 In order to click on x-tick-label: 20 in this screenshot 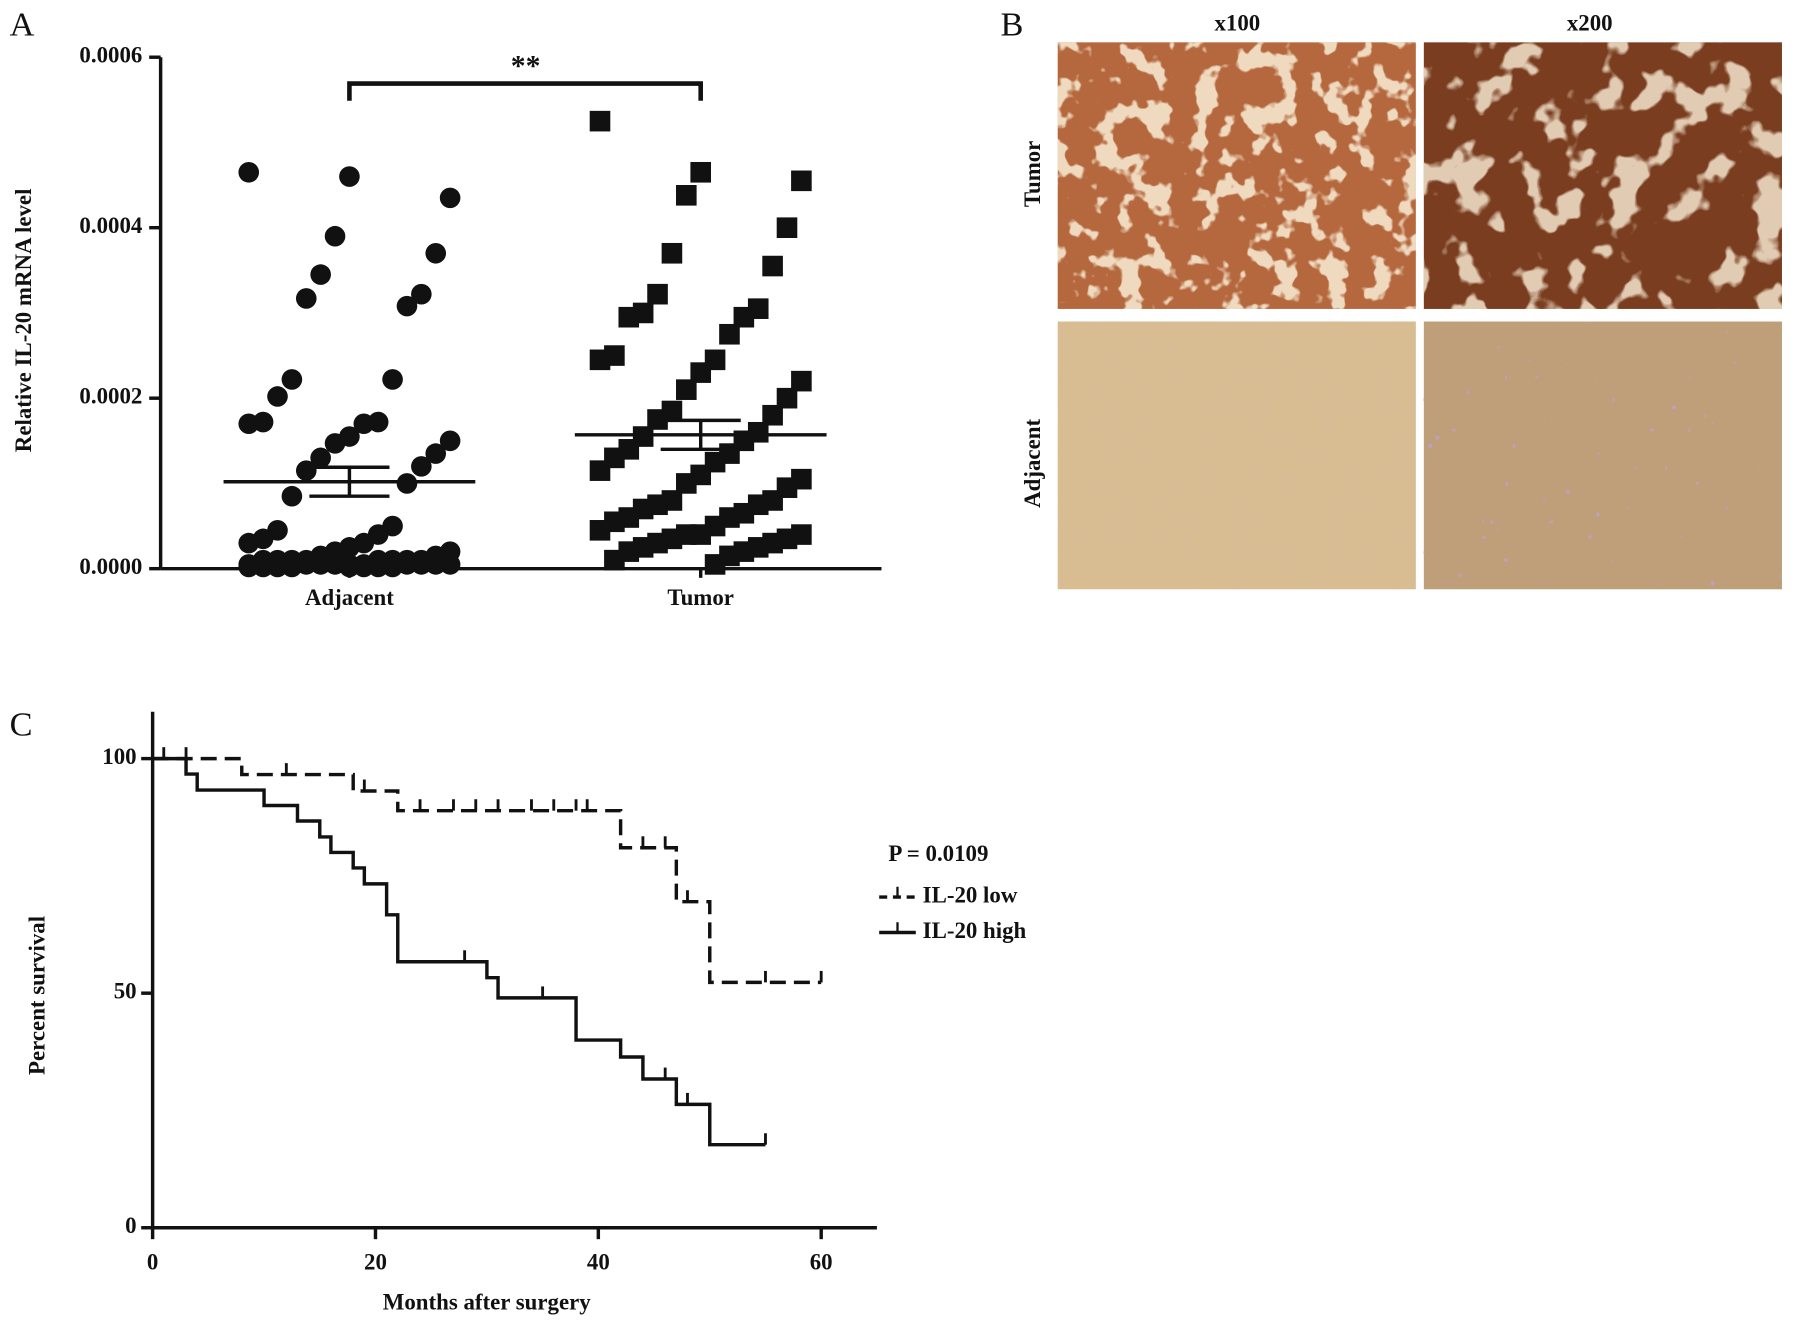, I will do `click(375, 1262)`.